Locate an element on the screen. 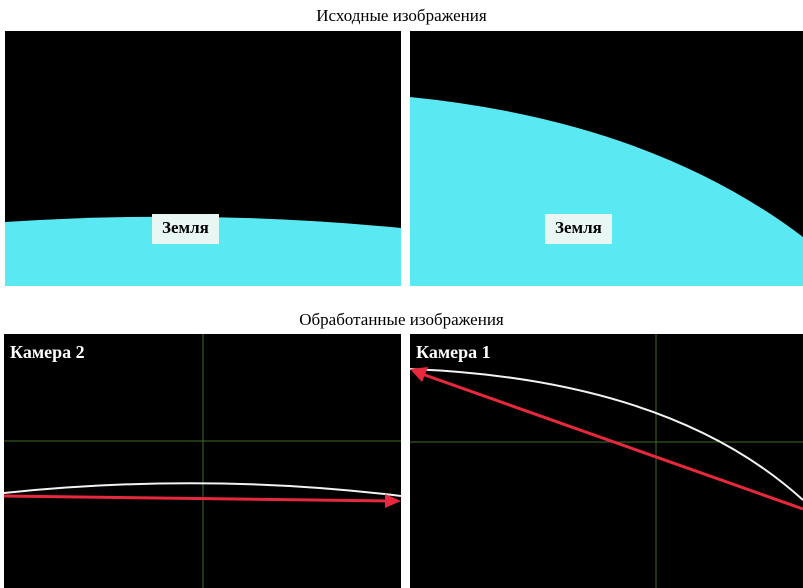  processed-images-title: Обработанные изображения is located at coordinates (401, 319).